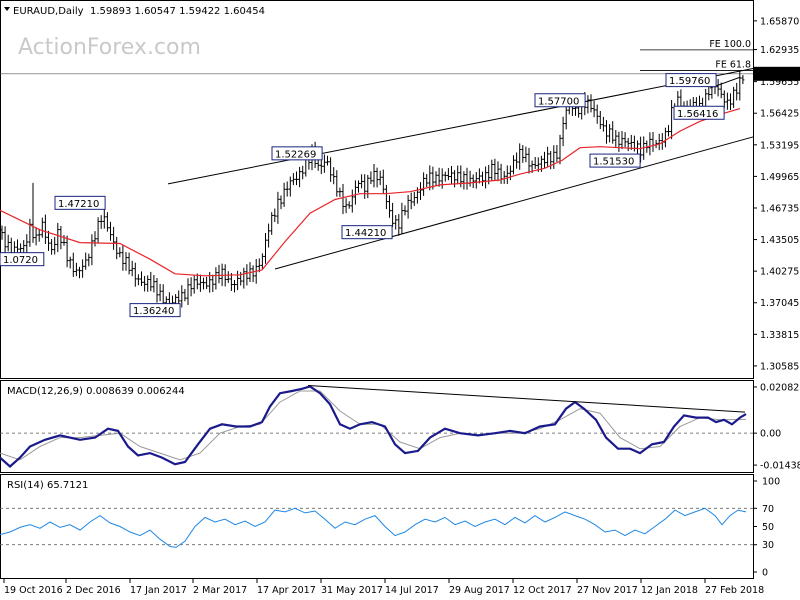 This screenshot has height=600, width=800. Describe the element at coordinates (460, 126) in the screenshot. I see `trendline-upper-channel` at that location.